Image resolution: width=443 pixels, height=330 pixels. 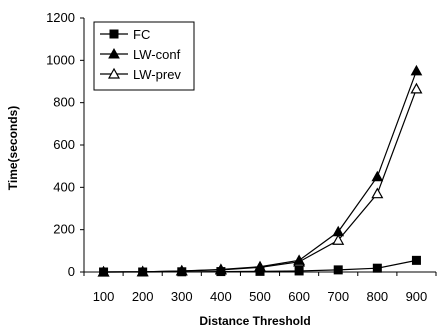 I want to click on x-tick-label: 200, so click(x=143, y=296).